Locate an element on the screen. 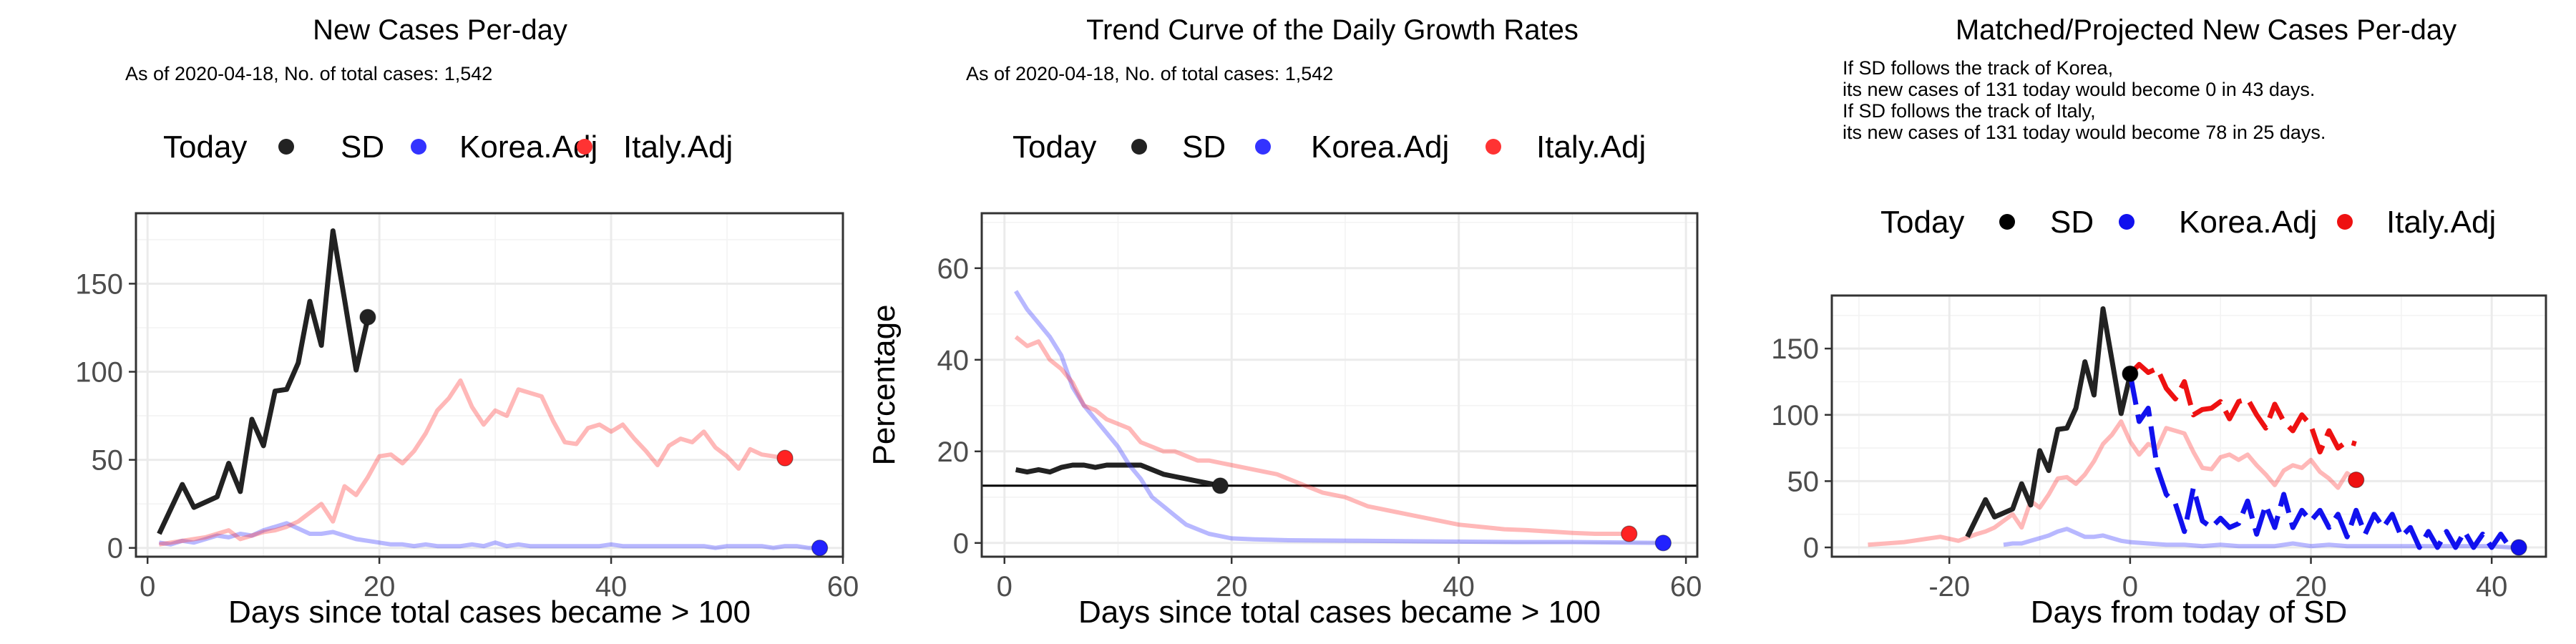 The height and width of the screenshot is (644, 2576). y-tick-label: 40 is located at coordinates (953, 360).